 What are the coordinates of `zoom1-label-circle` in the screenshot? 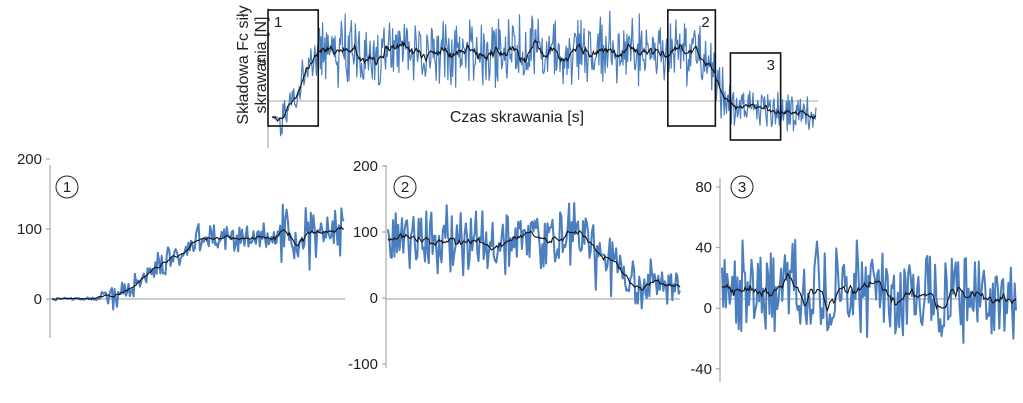 It's located at (67, 187).